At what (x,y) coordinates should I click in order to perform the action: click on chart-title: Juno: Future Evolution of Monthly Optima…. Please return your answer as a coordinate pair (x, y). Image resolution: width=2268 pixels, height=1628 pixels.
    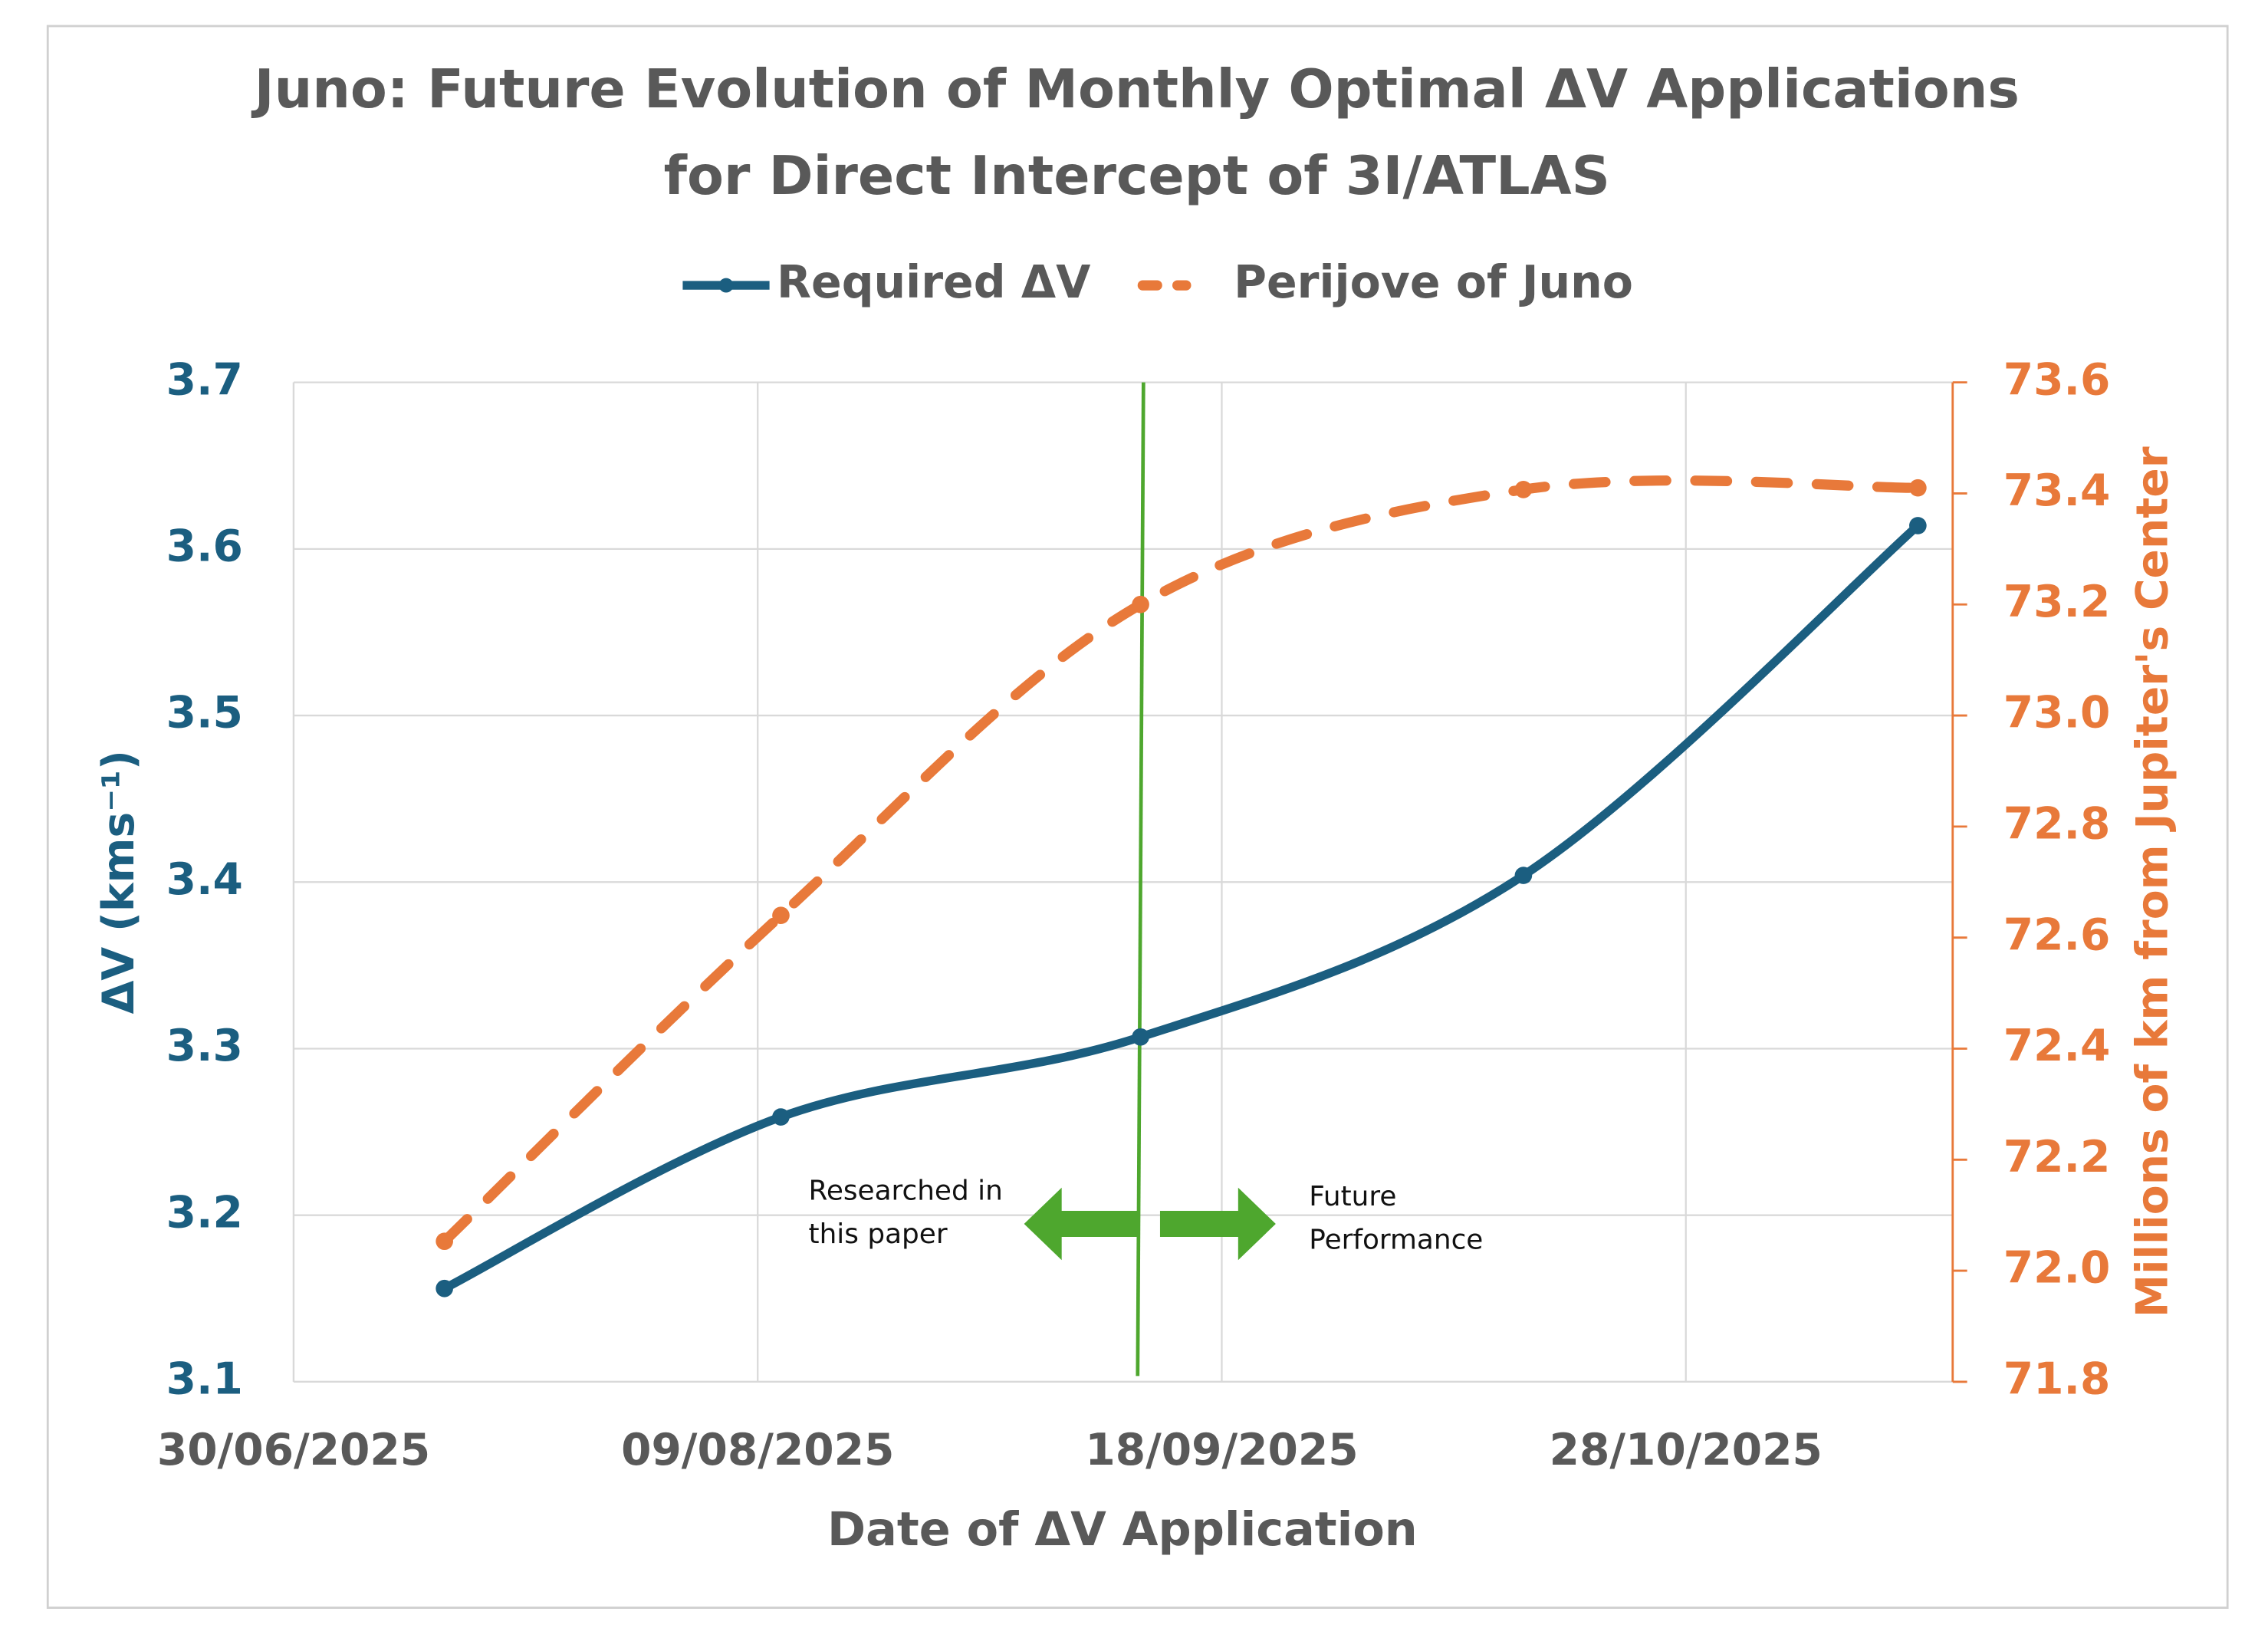
    Looking at the image, I should click on (1135, 89).